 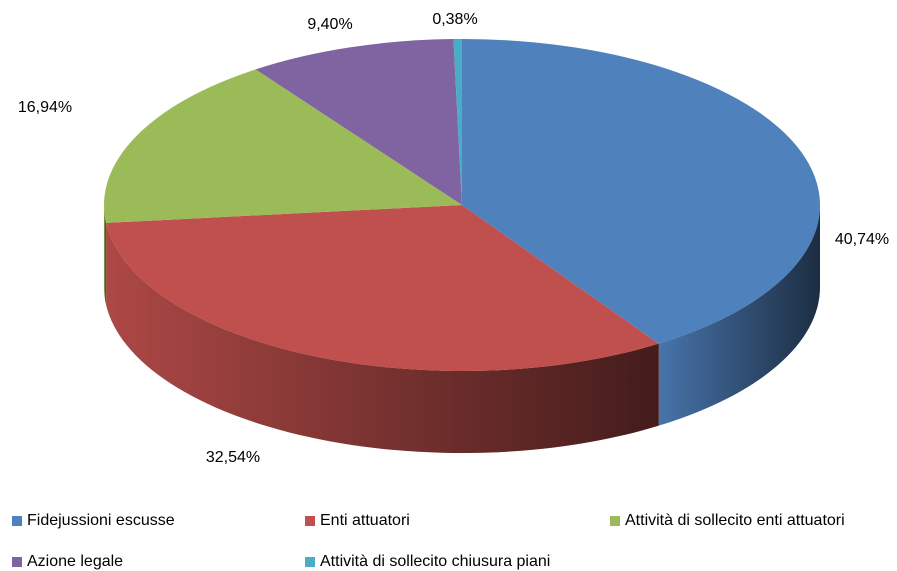 I want to click on legend-label: Azione legale, so click(x=75, y=561).